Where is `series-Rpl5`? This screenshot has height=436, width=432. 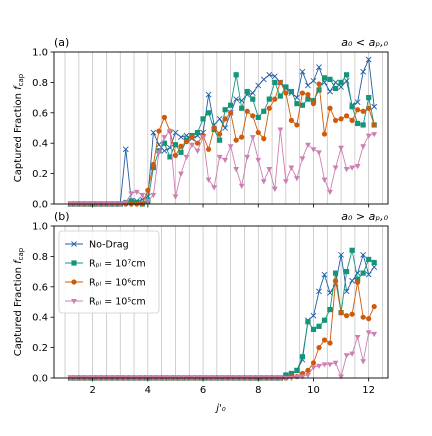 series-Rpl5 is located at coordinates (222, 167).